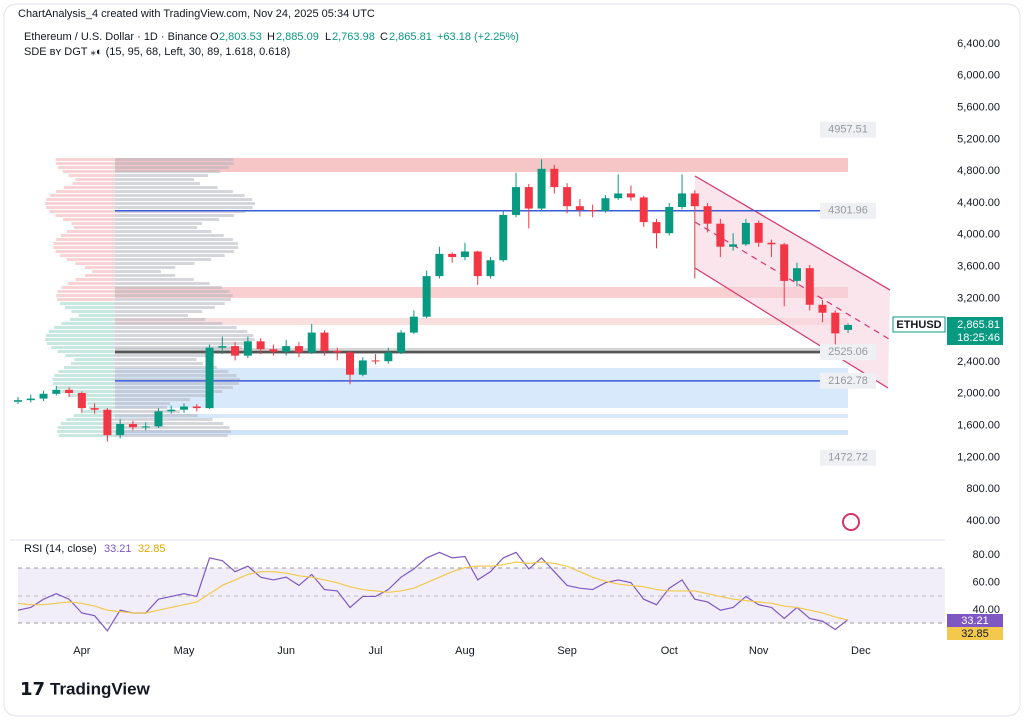  Describe the element at coordinates (271, 37) in the screenshot. I see `legend-h: H` at that location.